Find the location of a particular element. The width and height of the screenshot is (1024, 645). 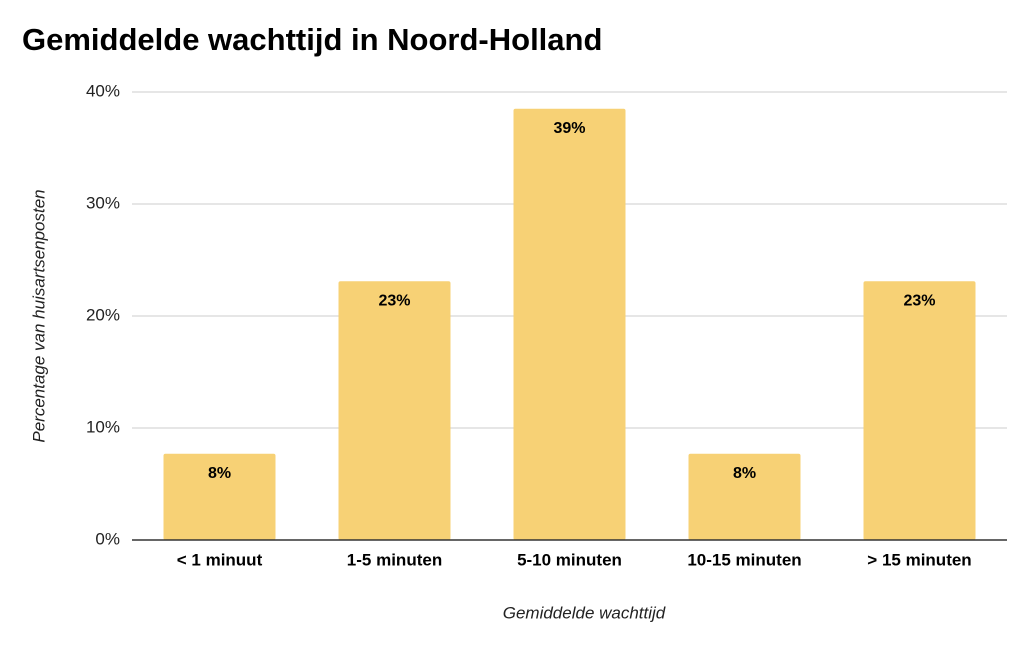

x-tick-label: > 15 minuten is located at coordinates (919, 559).